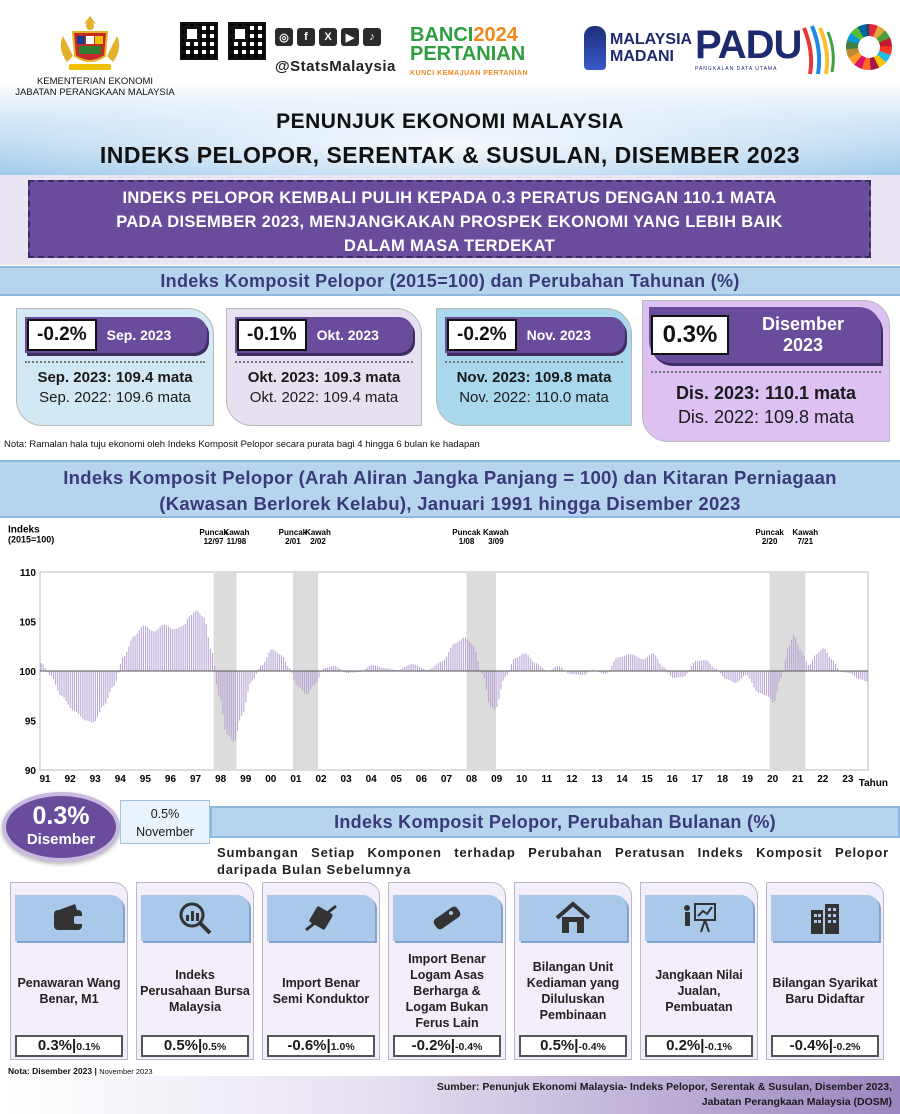 The image size is (900, 1114). I want to click on peak-date: 2/01, so click(293, 541).